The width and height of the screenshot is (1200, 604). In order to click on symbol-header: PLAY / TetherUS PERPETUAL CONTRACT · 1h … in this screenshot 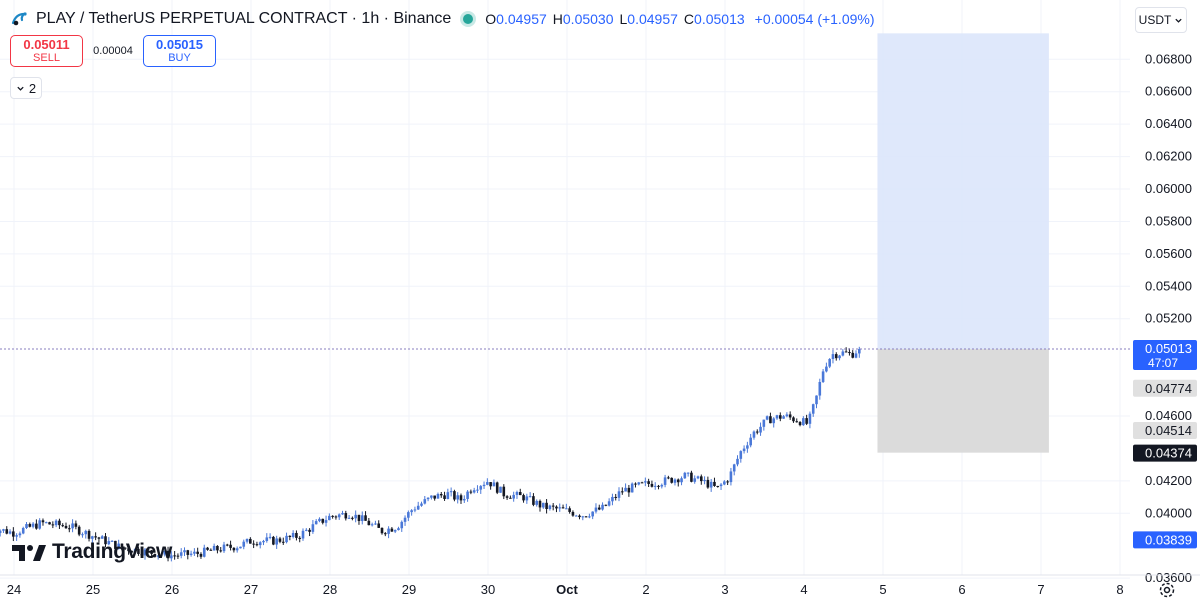, I will do `click(442, 19)`.